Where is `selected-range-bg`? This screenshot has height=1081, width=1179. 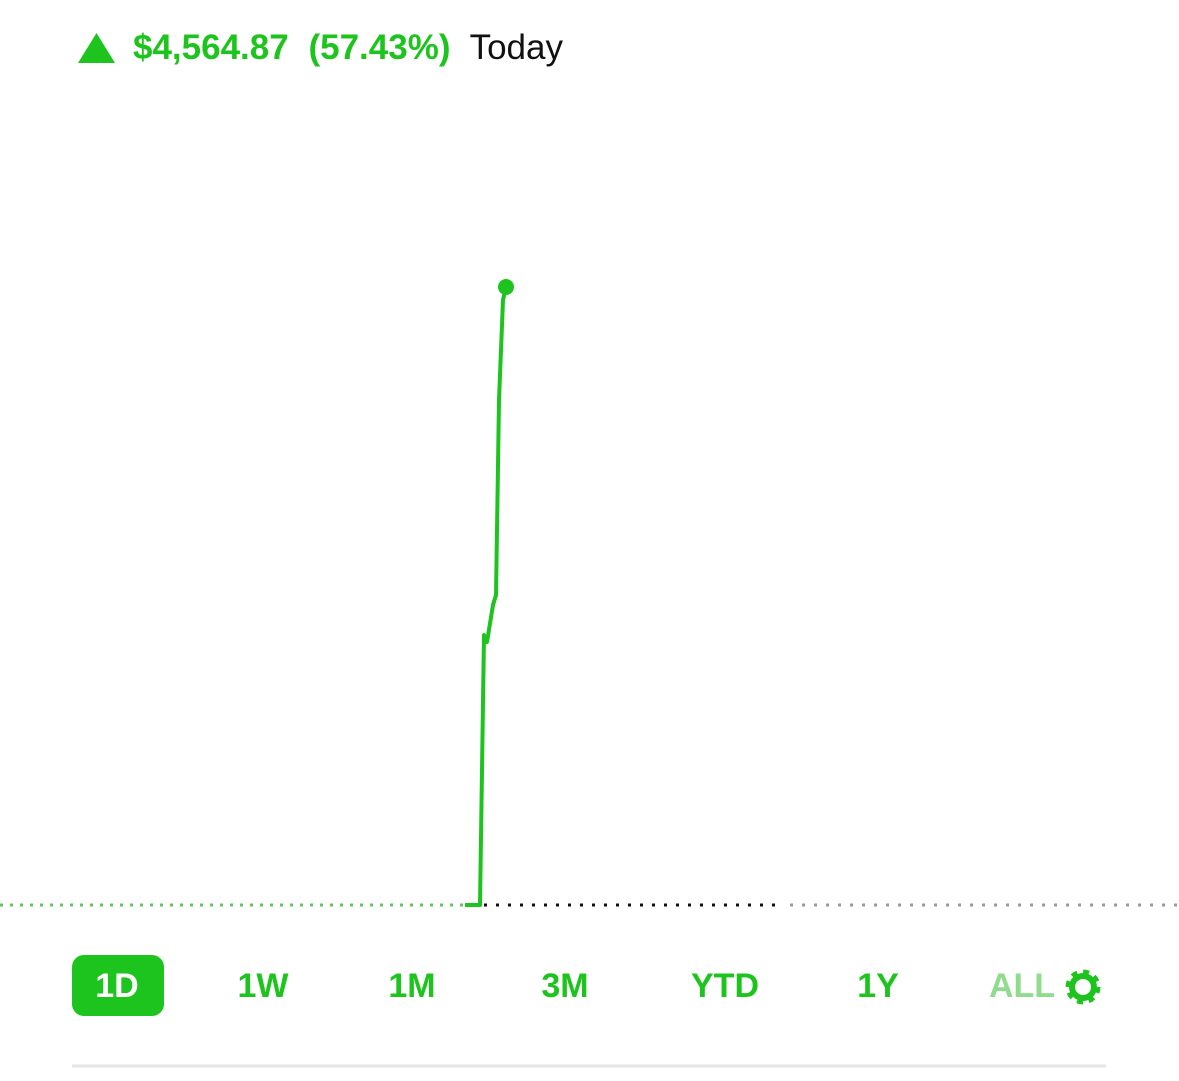
selected-range-bg is located at coordinates (118, 985).